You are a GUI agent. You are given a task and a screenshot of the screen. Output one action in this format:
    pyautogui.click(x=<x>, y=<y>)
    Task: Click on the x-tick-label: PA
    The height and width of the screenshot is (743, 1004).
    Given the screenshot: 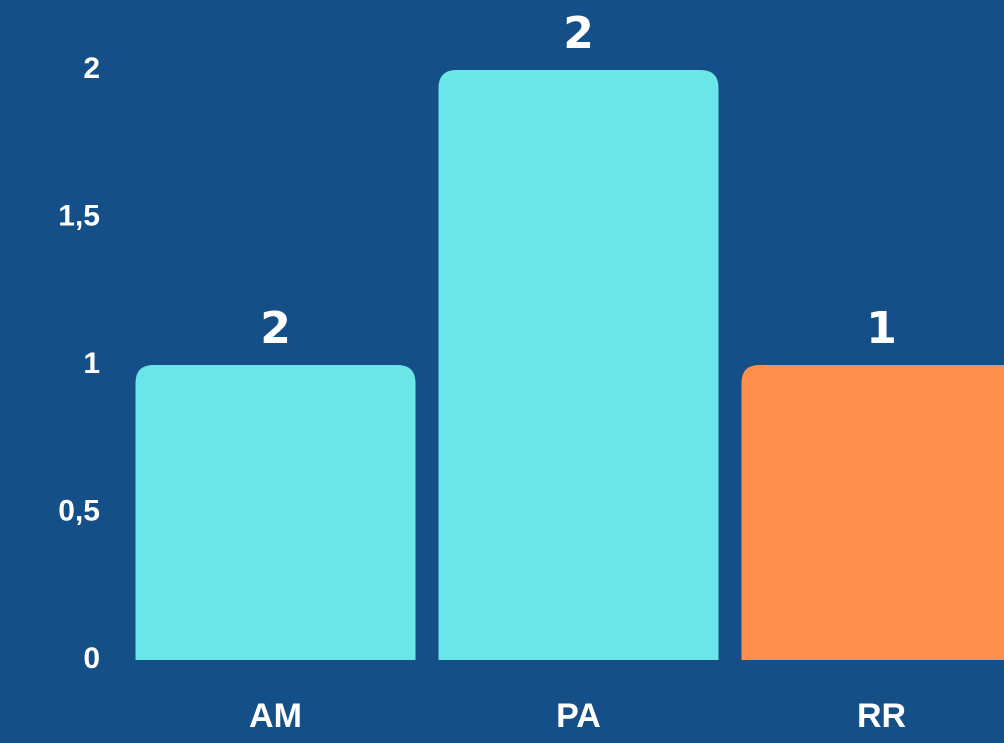 What is the action you would take?
    pyautogui.click(x=578, y=716)
    